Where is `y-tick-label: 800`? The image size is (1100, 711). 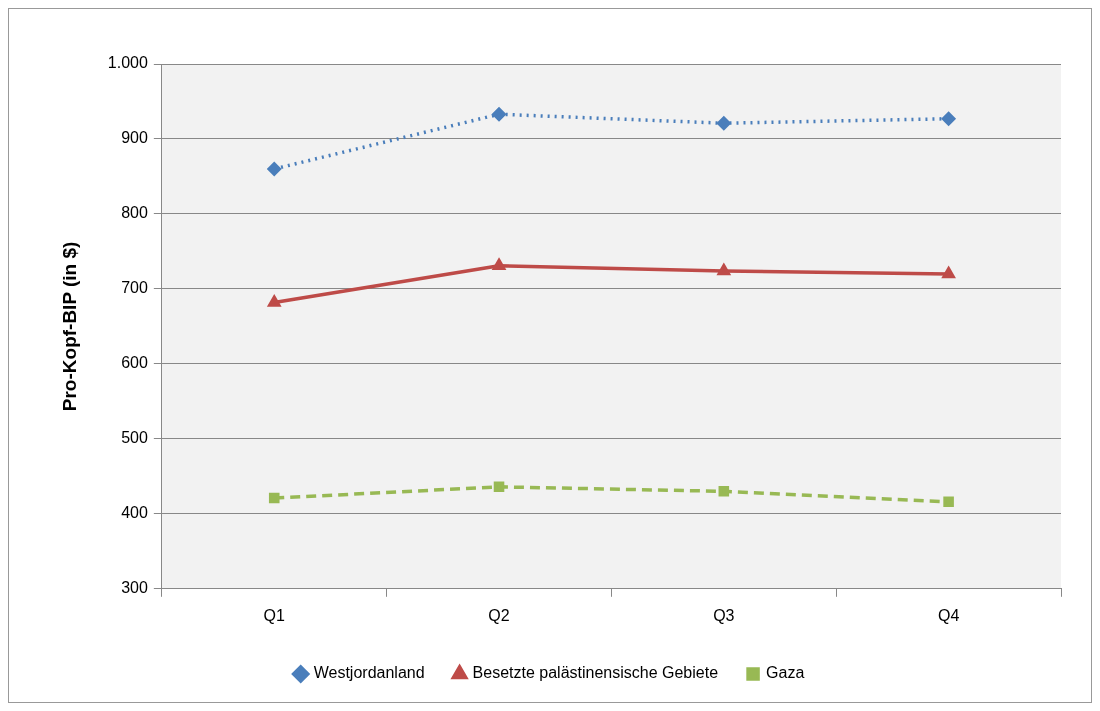
y-tick-label: 800 is located at coordinates (134, 213).